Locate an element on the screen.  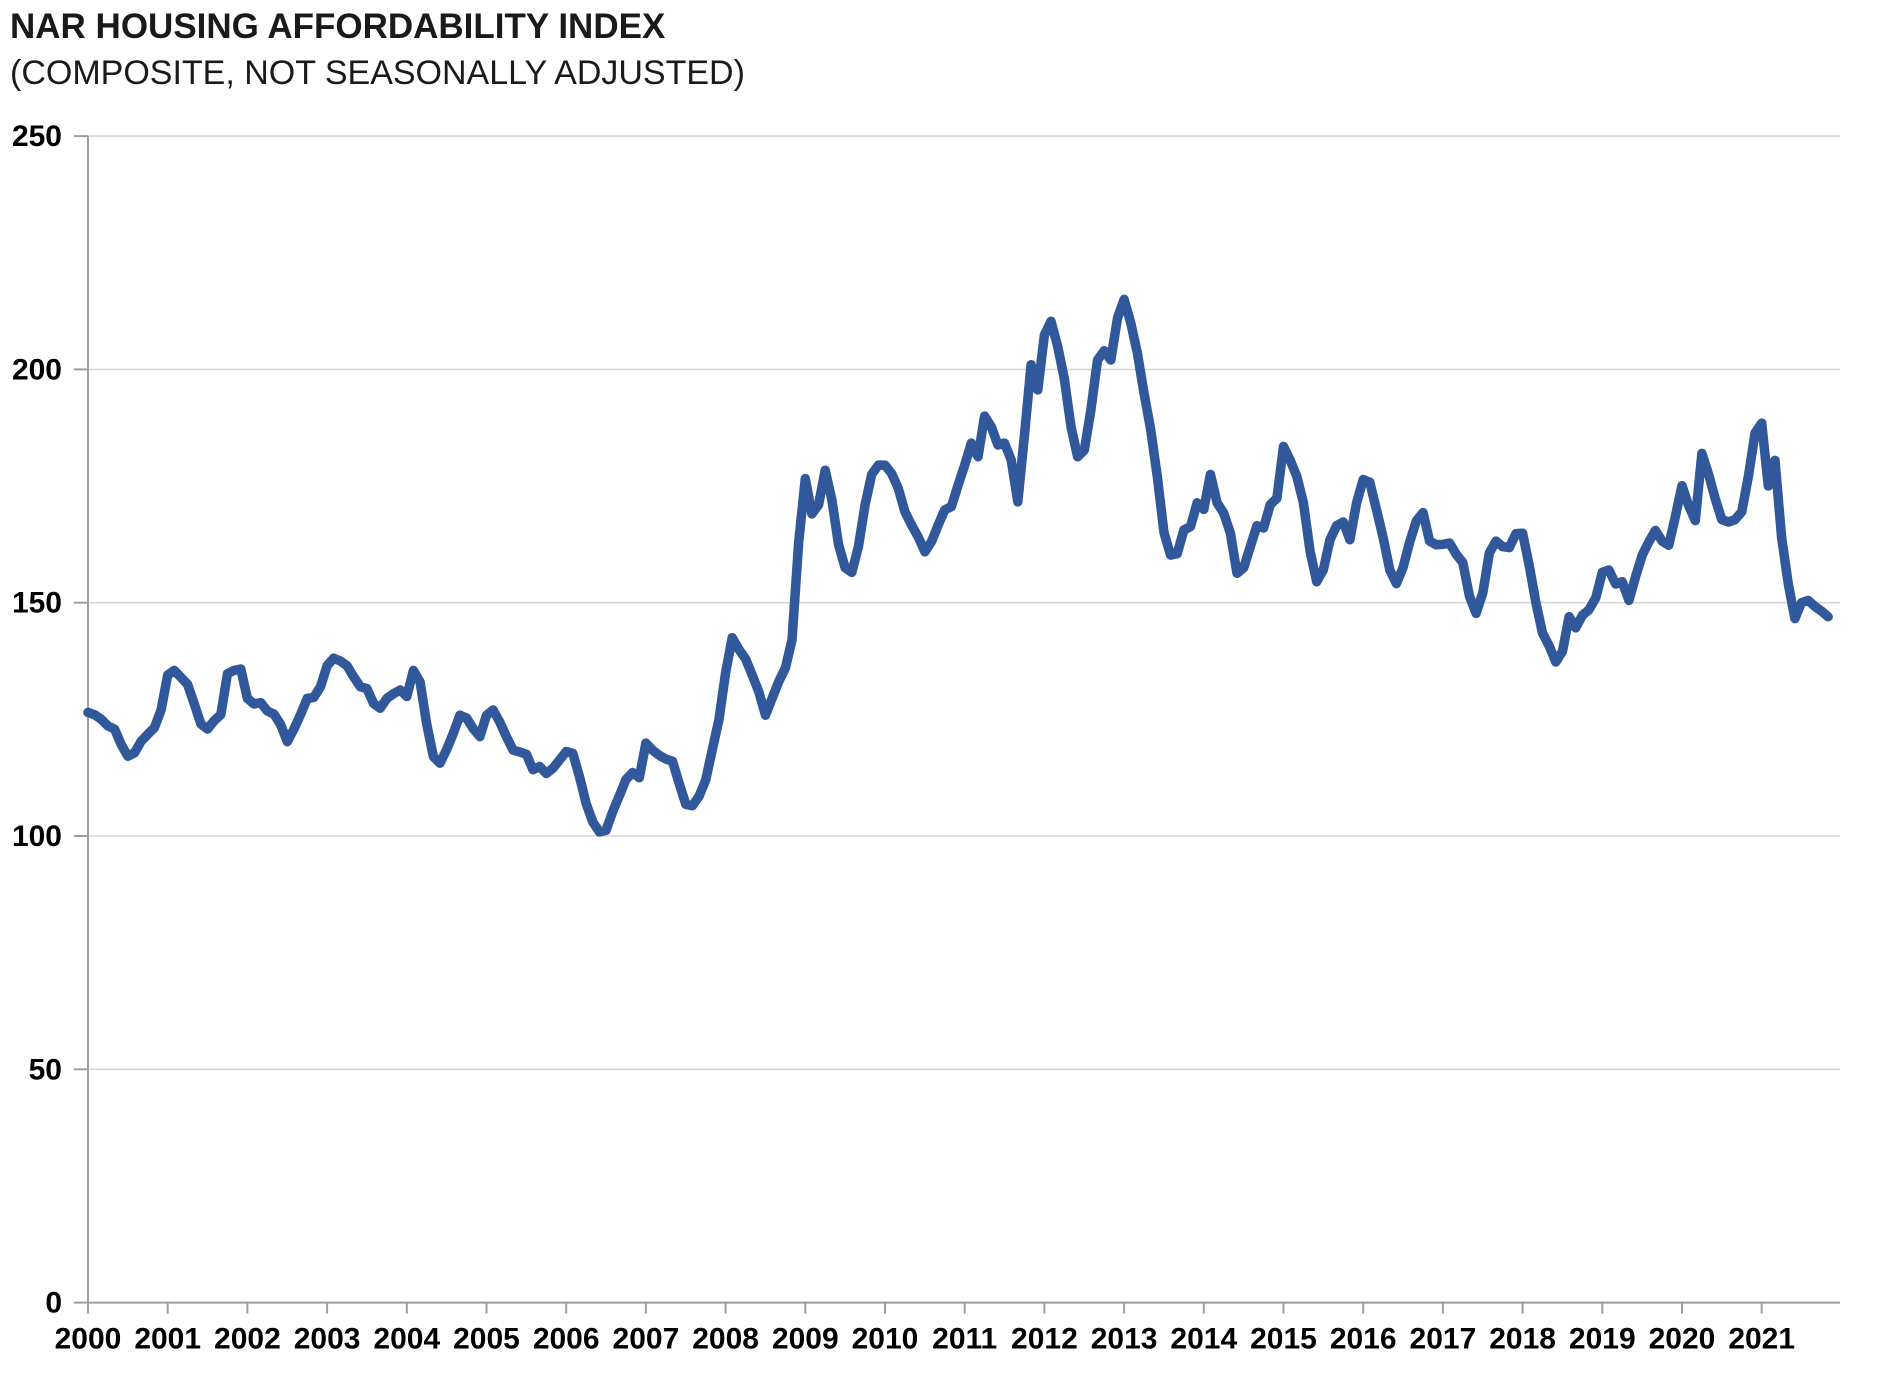
x-tick-label: 2013 is located at coordinates (1124, 1339).